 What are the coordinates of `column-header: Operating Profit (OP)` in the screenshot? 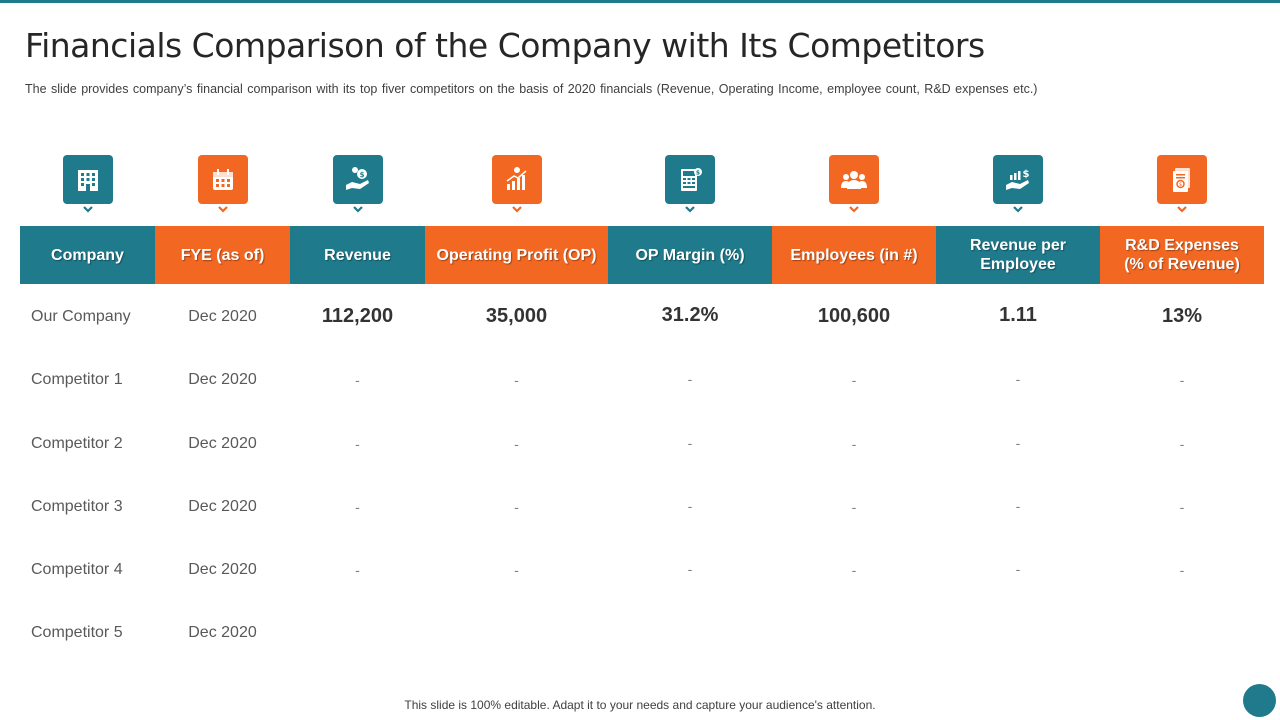 It's located at (516, 255).